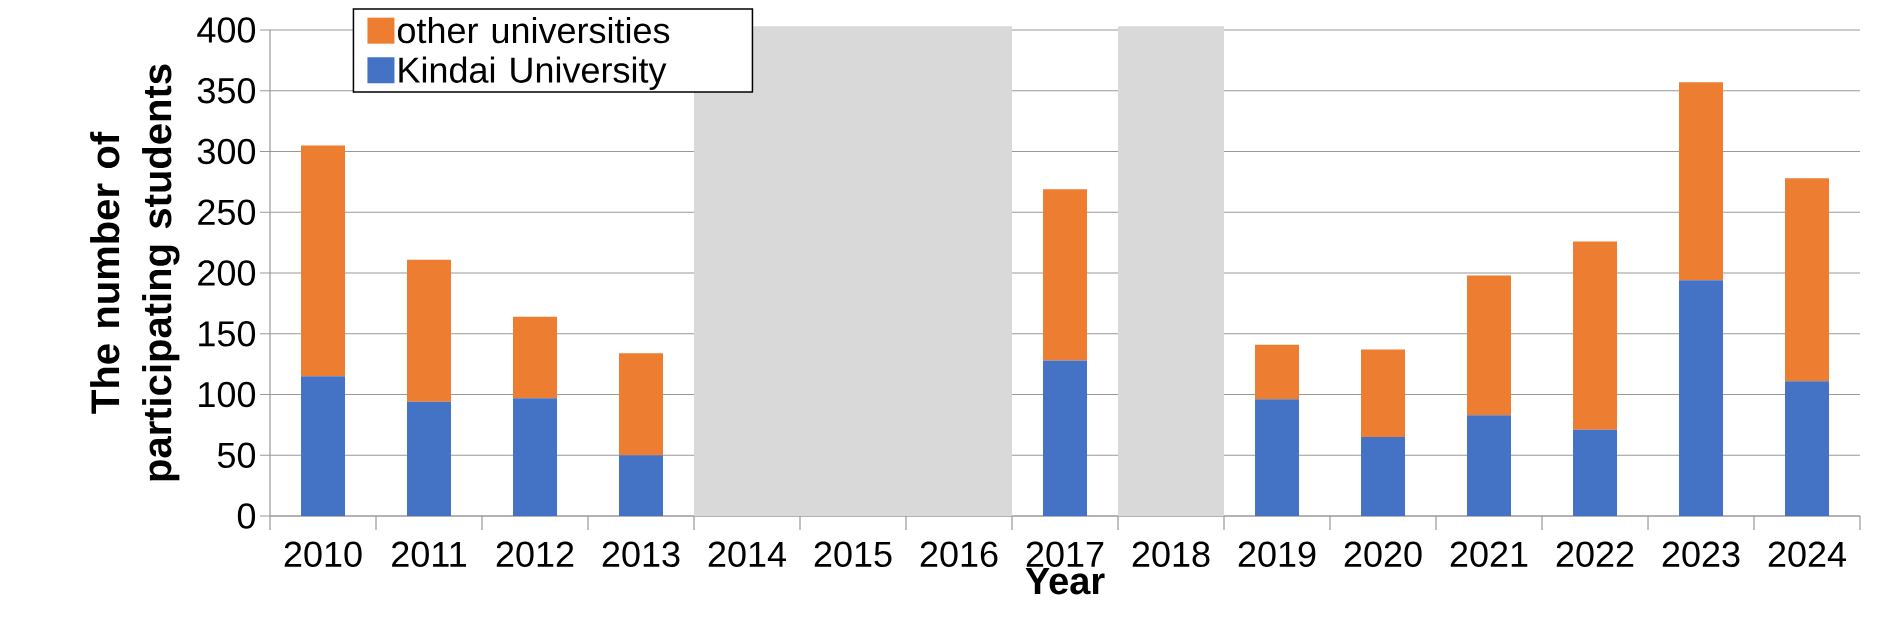  I want to click on x-tick-label: 2017, so click(1065, 554).